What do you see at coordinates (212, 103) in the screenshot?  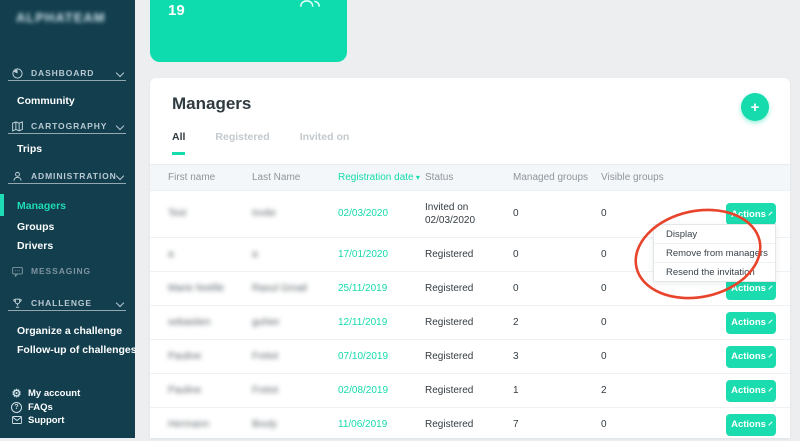 I see `page-title: Managers` at bounding box center [212, 103].